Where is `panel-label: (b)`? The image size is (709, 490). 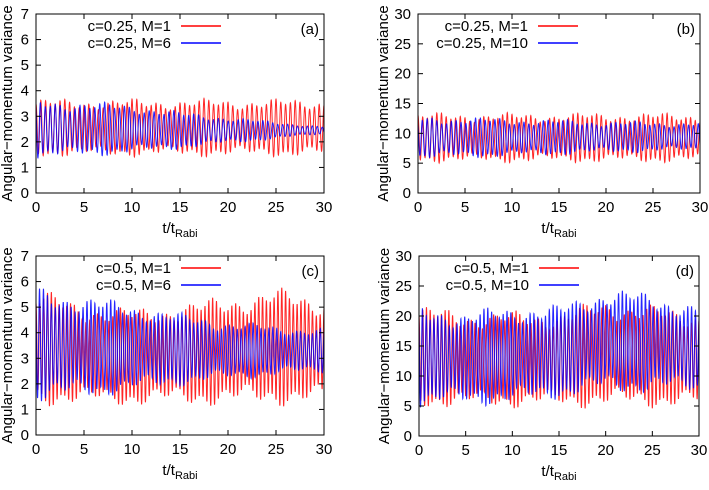 panel-label: (b) is located at coordinates (686, 29).